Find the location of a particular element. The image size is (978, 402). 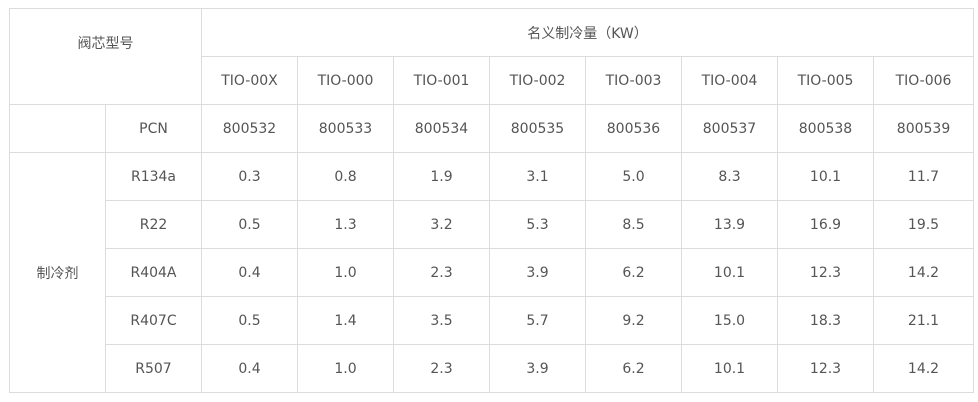

refrigerant-name: R507 is located at coordinates (153, 368).